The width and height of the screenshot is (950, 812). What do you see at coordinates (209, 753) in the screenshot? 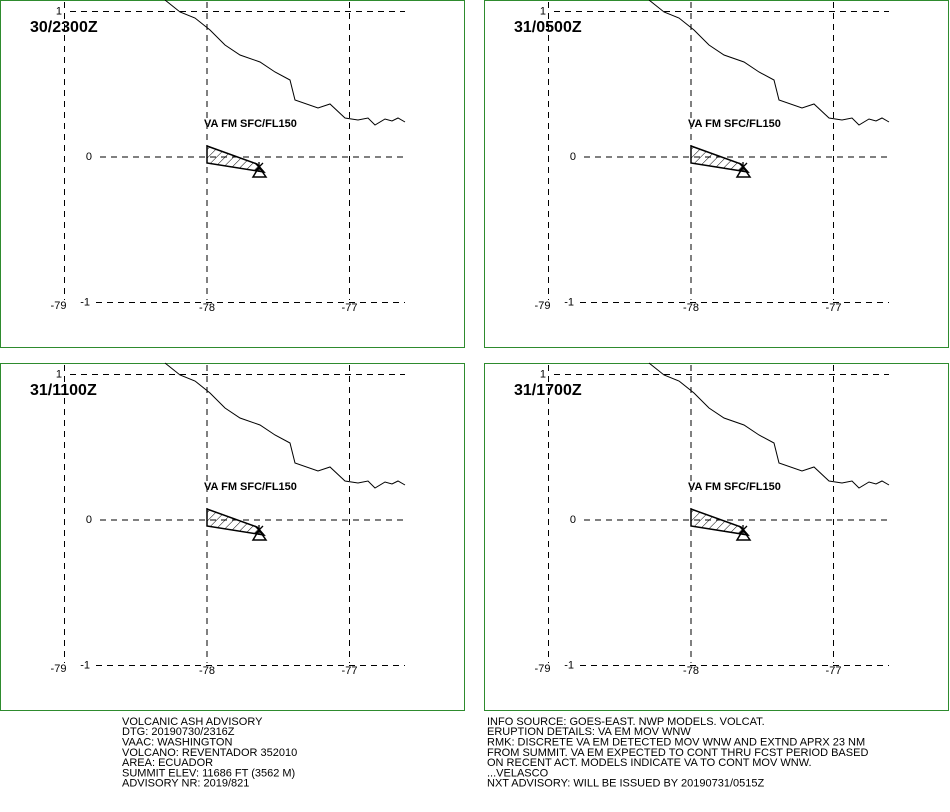
I see `advisory-line: VOLCANO: REVENTADOR 352010` at bounding box center [209, 753].